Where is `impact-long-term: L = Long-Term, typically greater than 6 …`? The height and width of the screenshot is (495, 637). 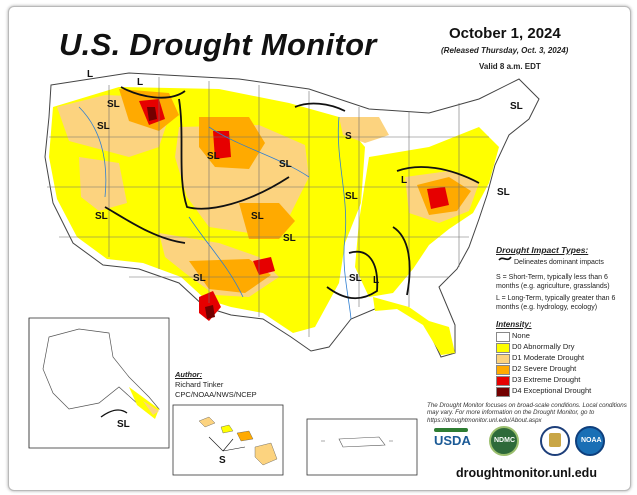 impact-long-term: L = Long-Term, typically greater than 6 … is located at coordinates (556, 303).